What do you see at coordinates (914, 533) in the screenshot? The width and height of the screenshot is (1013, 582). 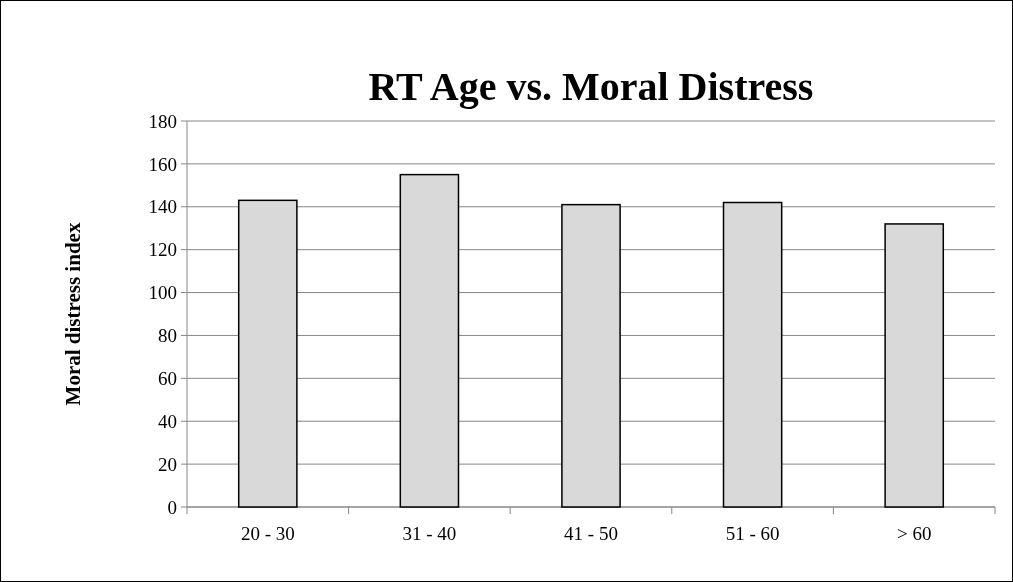 I see `x-tick-label: > 60` at bounding box center [914, 533].